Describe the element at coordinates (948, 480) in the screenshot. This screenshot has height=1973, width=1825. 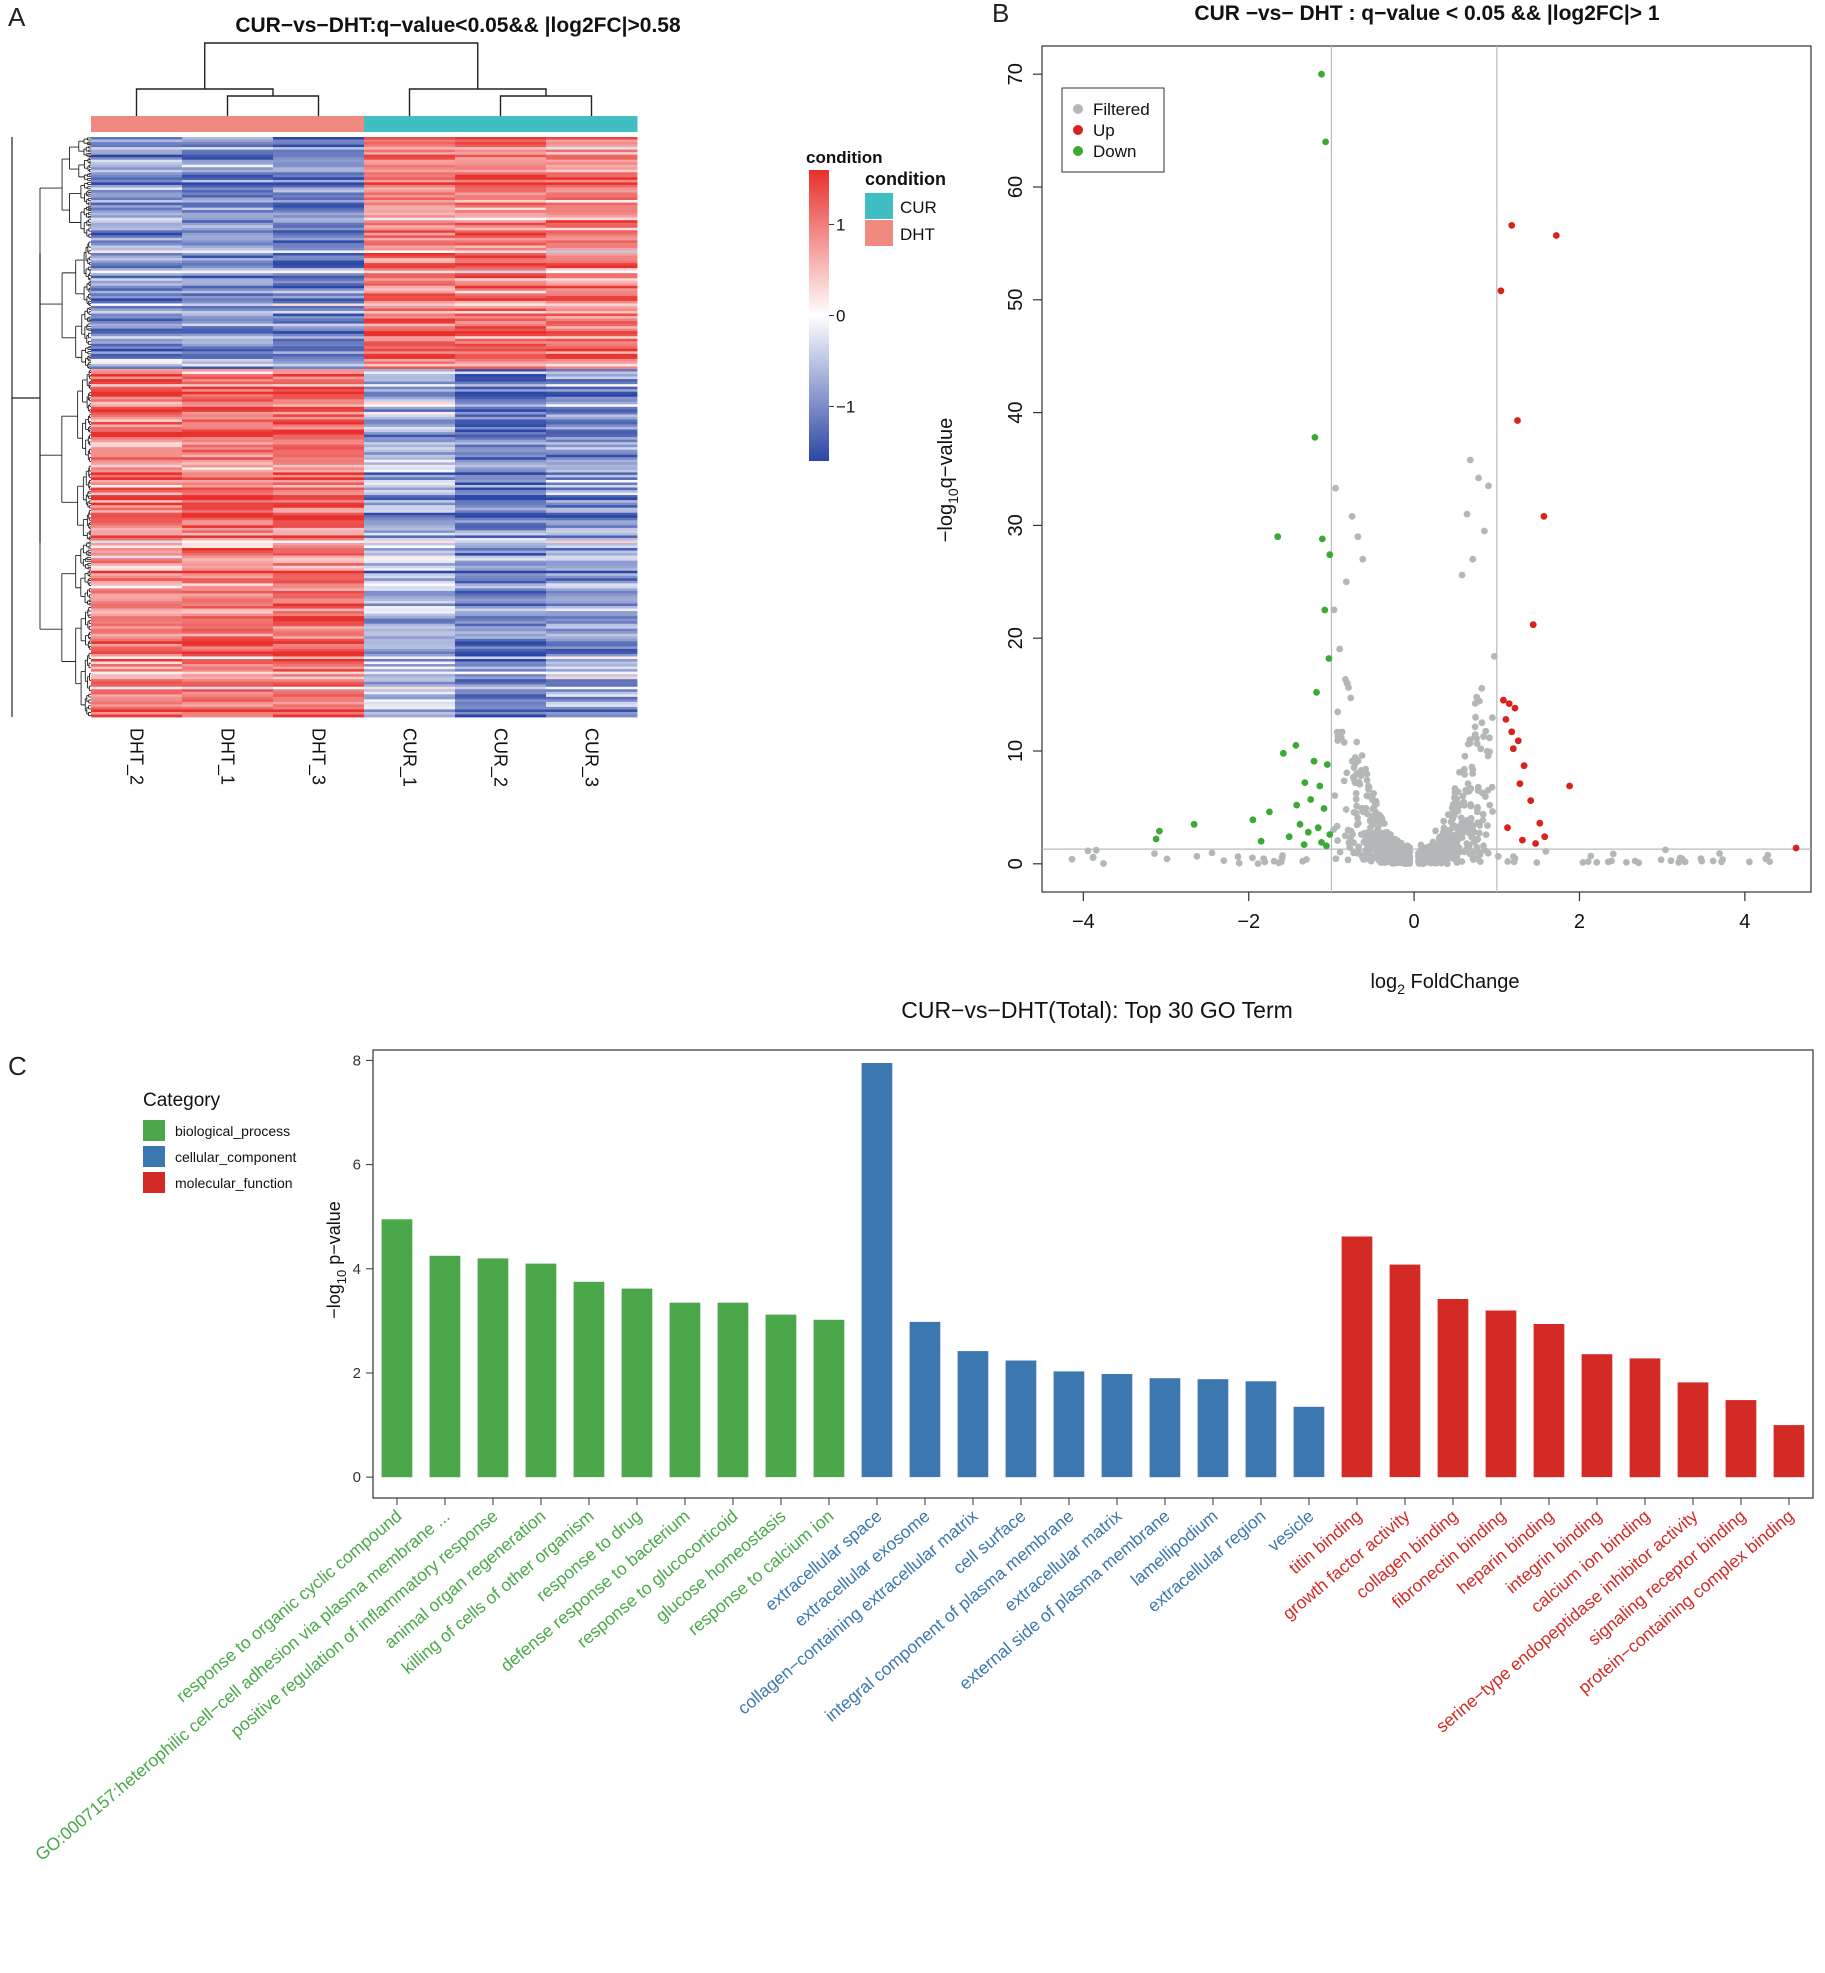
I see `volcano-y-label: −log10q−value` at that location.